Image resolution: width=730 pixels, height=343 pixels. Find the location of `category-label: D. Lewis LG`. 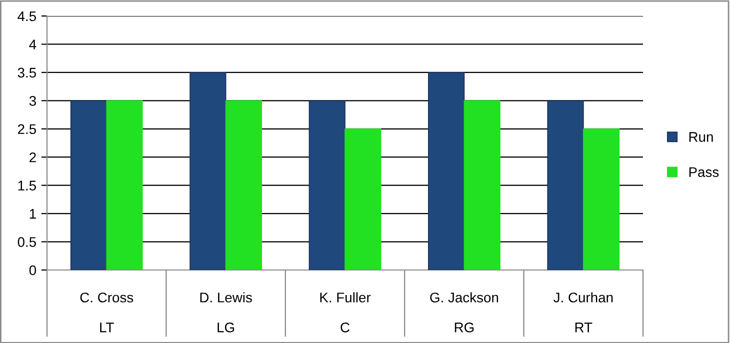

category-label: D. Lewis LG is located at coordinates (226, 312).